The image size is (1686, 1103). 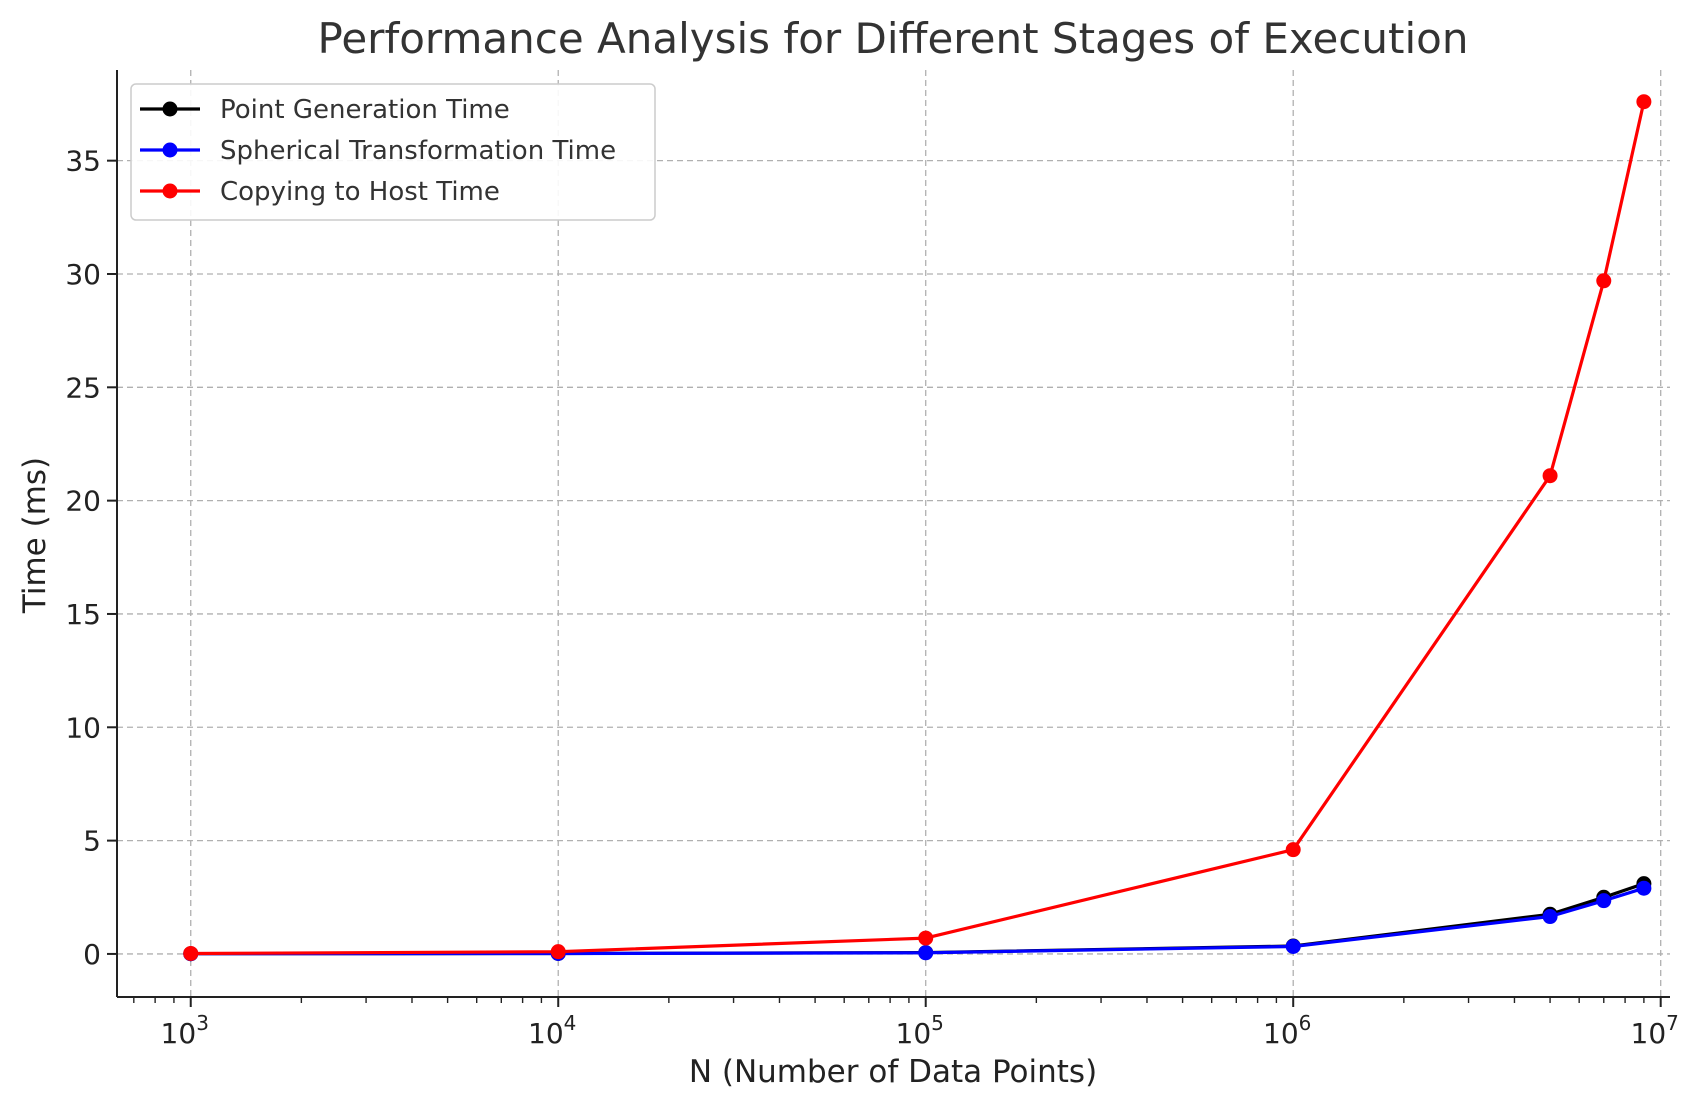 What do you see at coordinates (418, 151) in the screenshot?
I see `legend-label: Spherical Transformation Time` at bounding box center [418, 151].